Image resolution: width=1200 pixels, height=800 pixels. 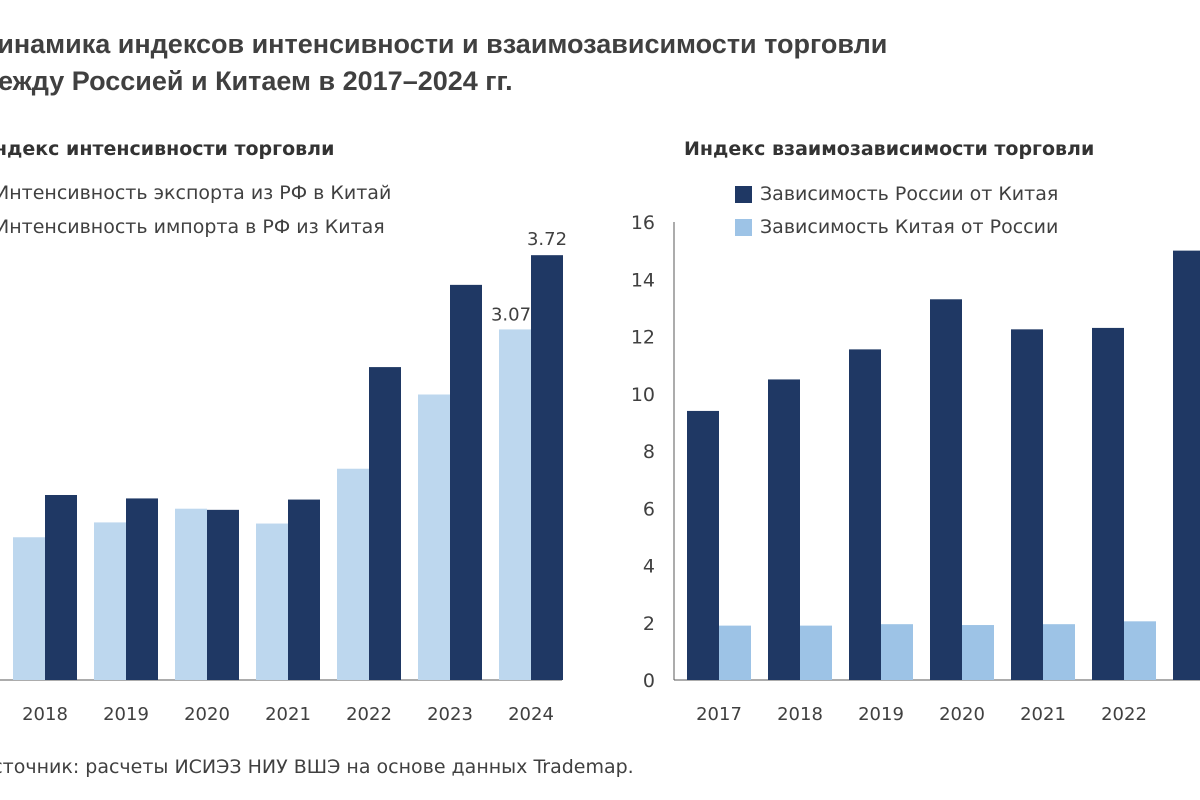 I want to click on y-tick-label-right: 4, so click(x=649, y=567).